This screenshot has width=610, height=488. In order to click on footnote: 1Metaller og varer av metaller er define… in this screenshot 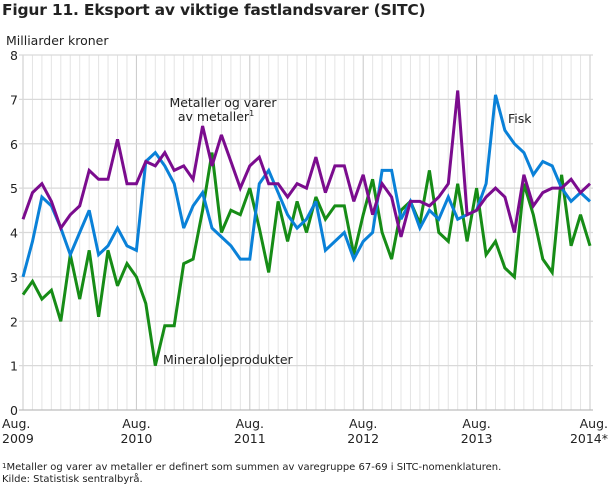, I will do `click(251, 467)`.